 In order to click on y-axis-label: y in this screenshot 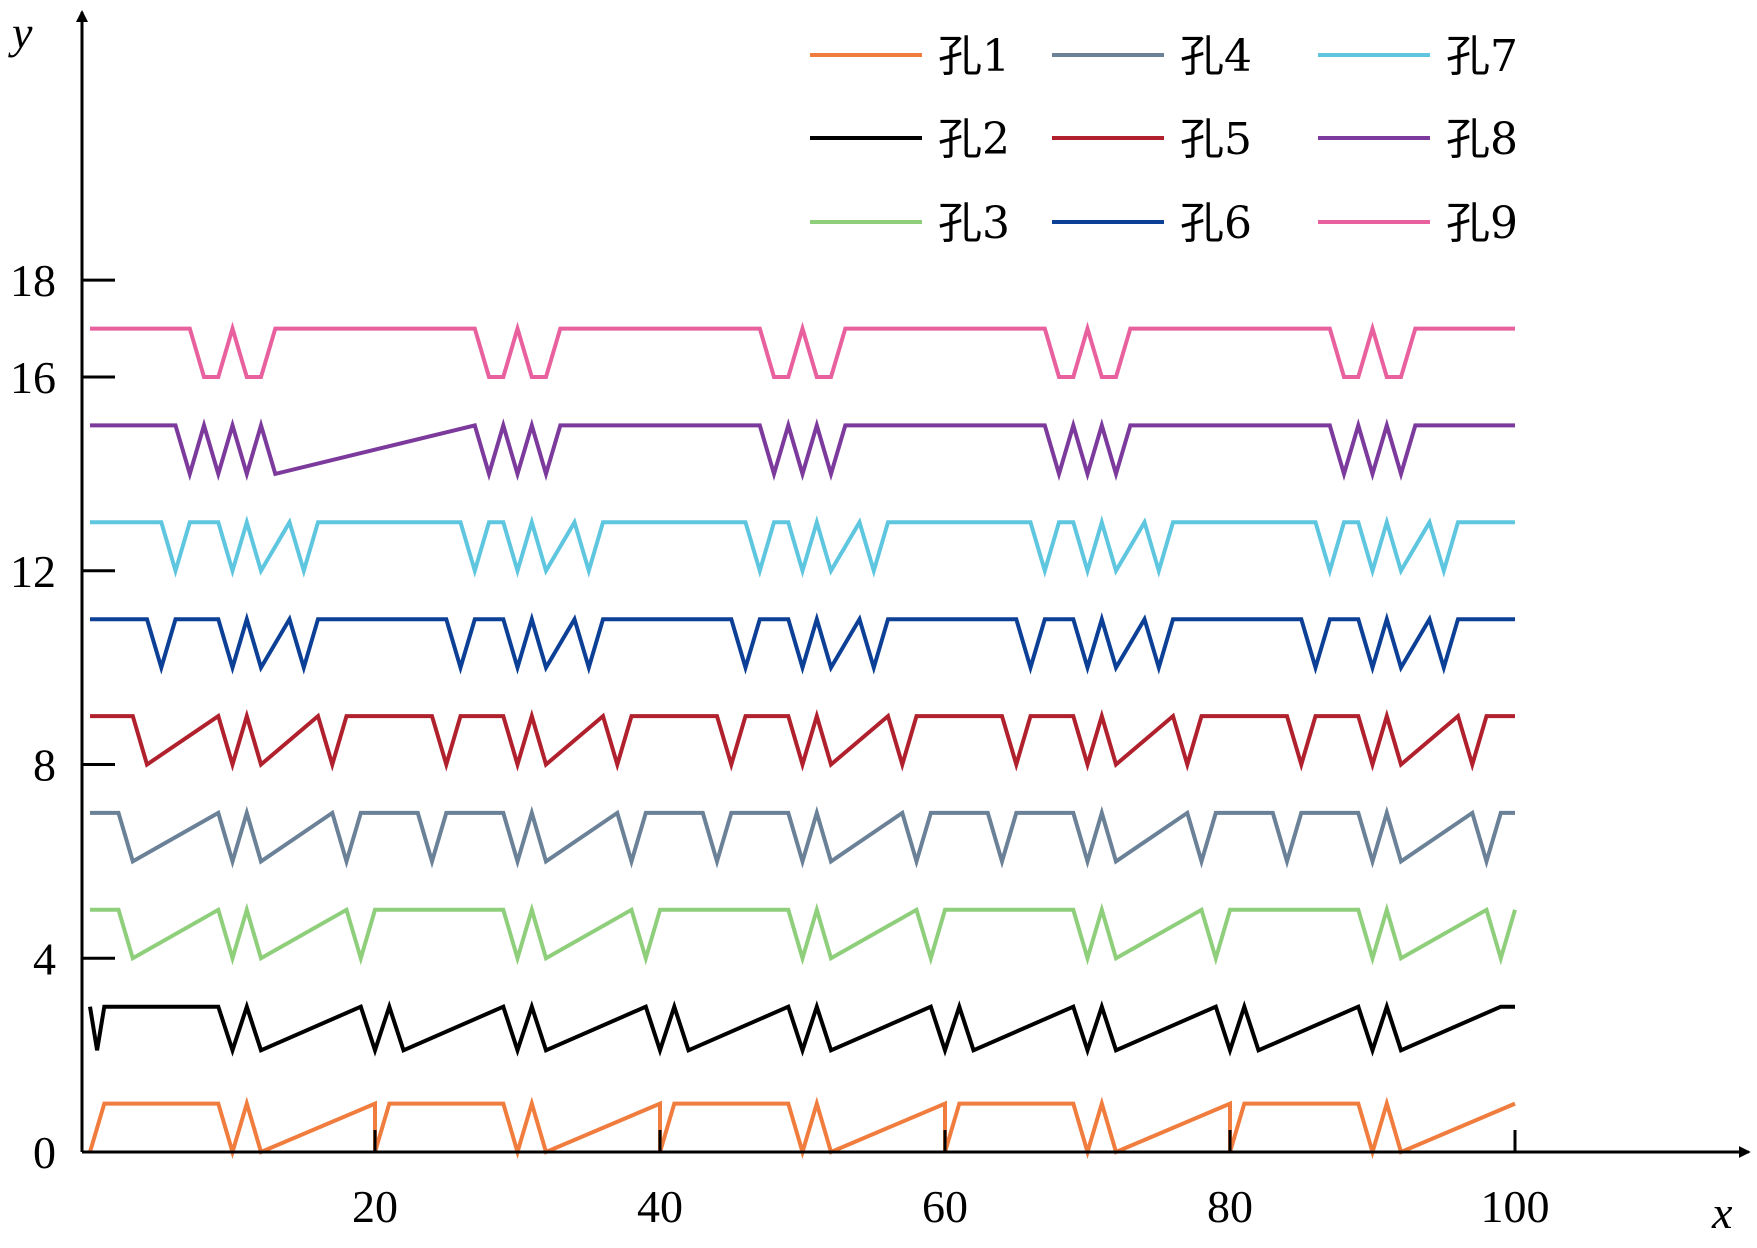, I will do `click(20, 32)`.